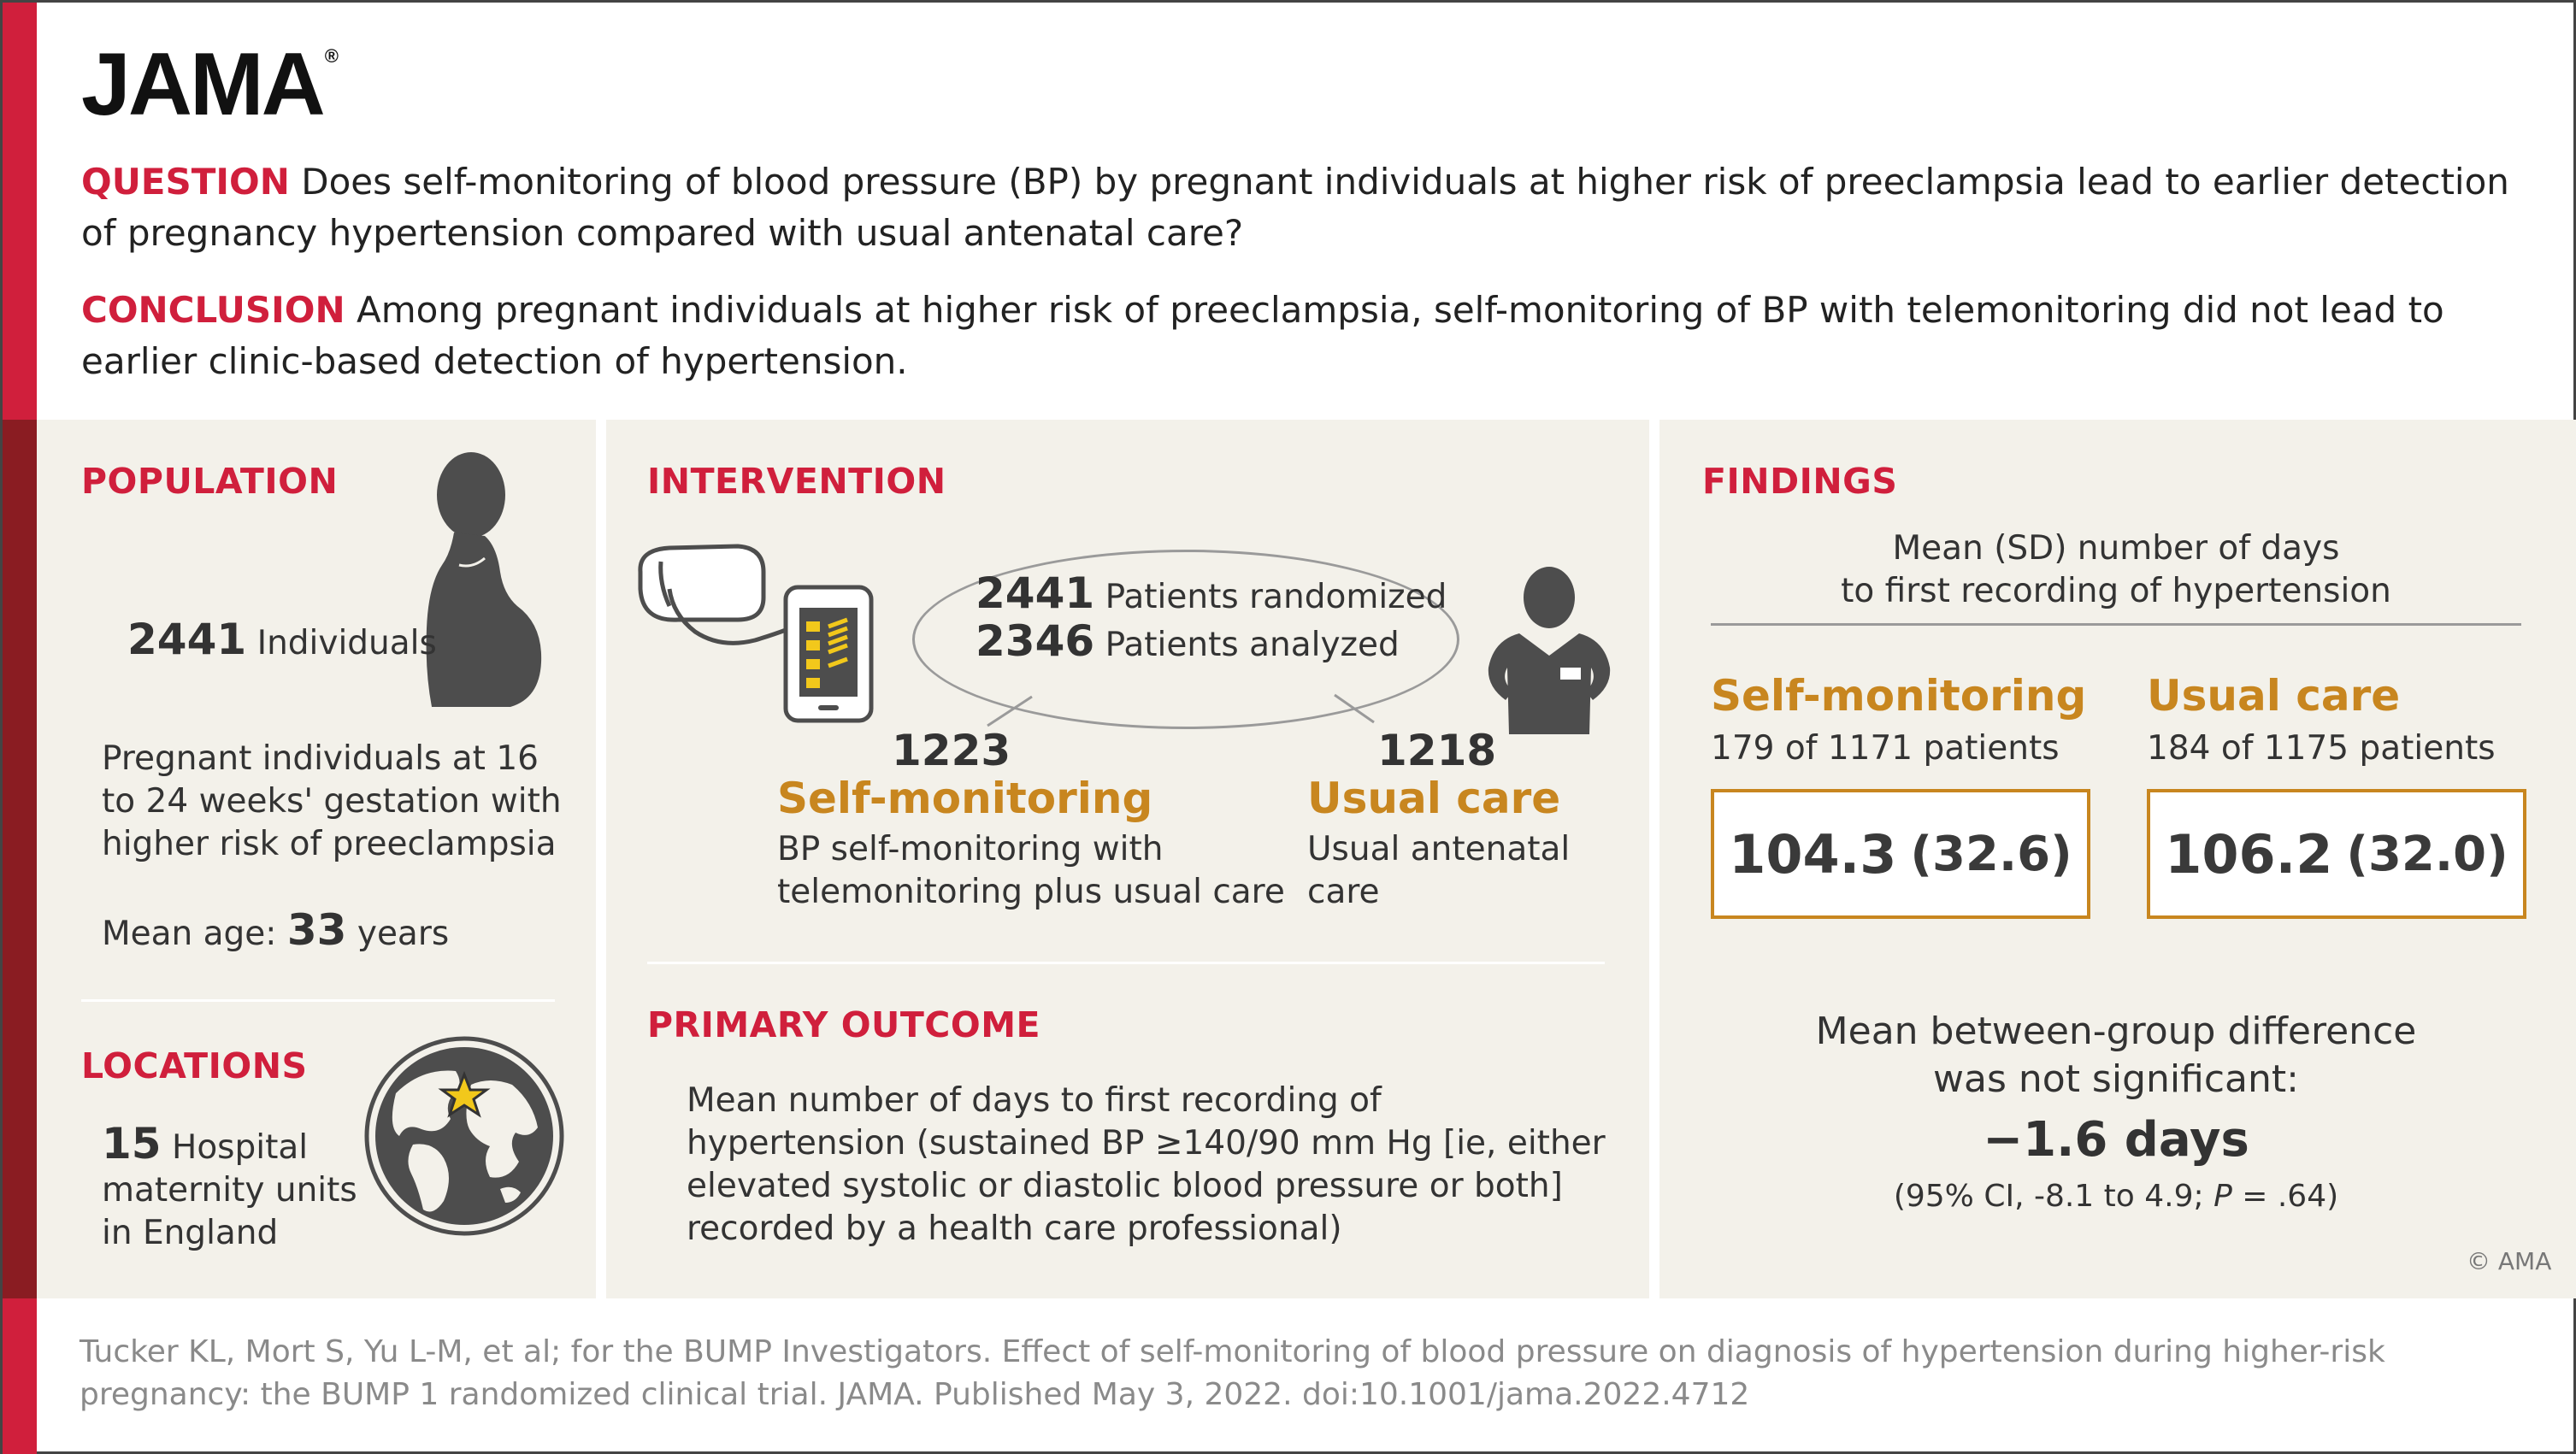 The height and width of the screenshot is (1454, 2576). Describe the element at coordinates (464, 1136) in the screenshot. I see `globe-star-icon` at that location.